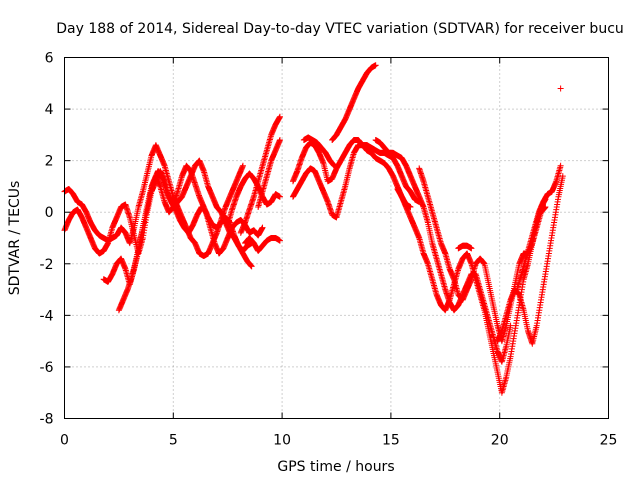 The height and width of the screenshot is (480, 640). I want to click on y-tick-label: 4, so click(49, 110).